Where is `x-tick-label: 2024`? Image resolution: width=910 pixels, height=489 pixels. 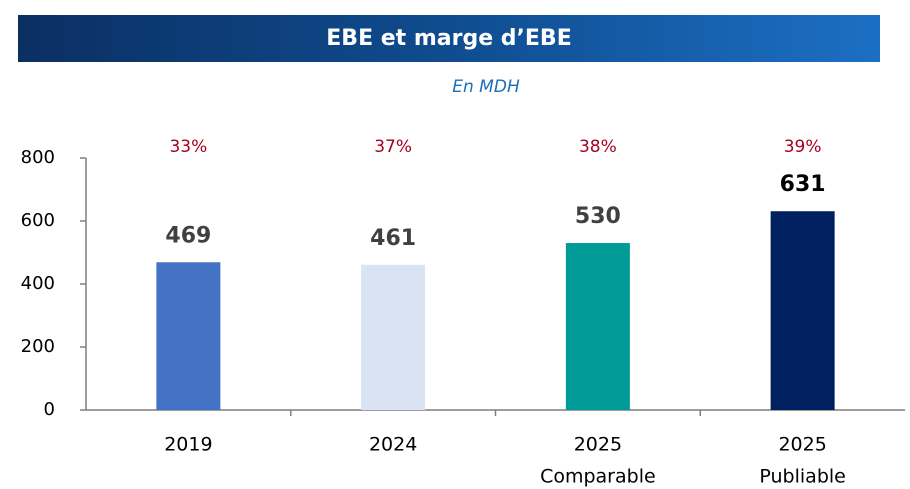 x-tick-label: 2024 is located at coordinates (393, 445).